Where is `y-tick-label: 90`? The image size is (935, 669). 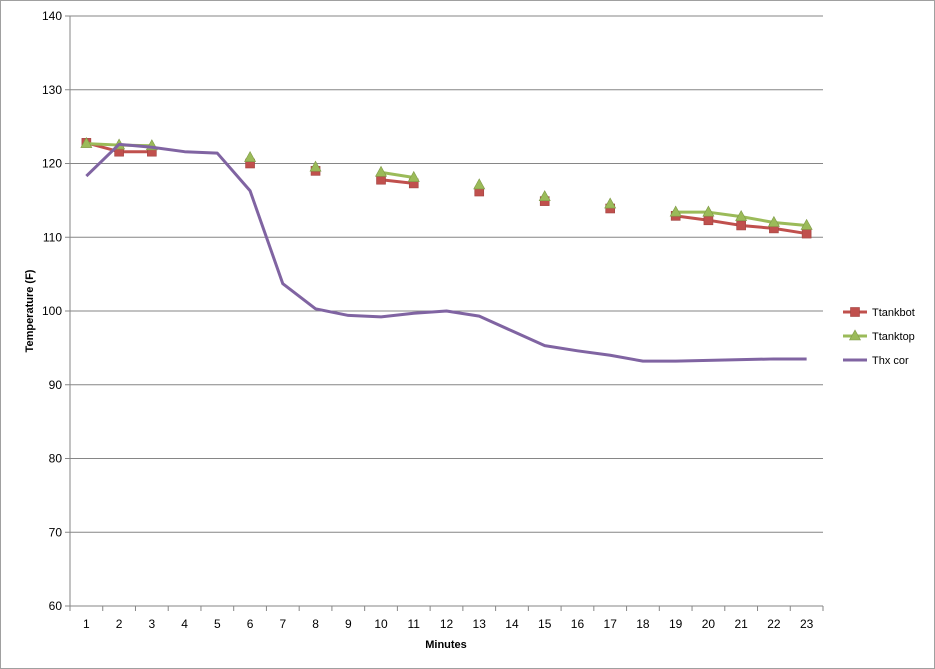 y-tick-label: 90 is located at coordinates (56, 385).